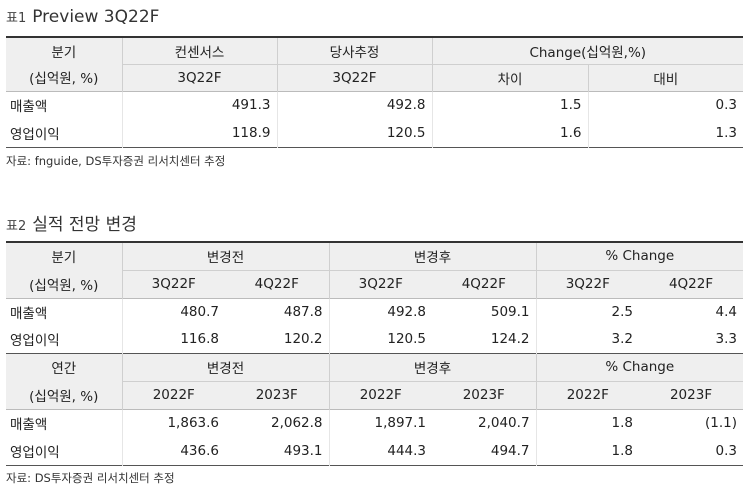 The height and width of the screenshot is (491, 751). What do you see at coordinates (354, 51) in the screenshot?
I see `header-estimate: 당사추정` at bounding box center [354, 51].